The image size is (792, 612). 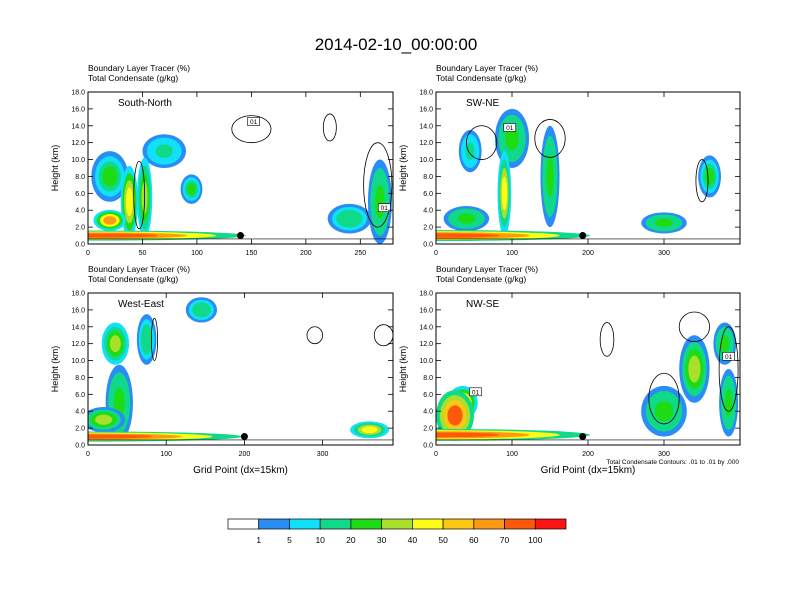 What do you see at coordinates (382, 540) in the screenshot?
I see `colorbar-label: 30` at bounding box center [382, 540].